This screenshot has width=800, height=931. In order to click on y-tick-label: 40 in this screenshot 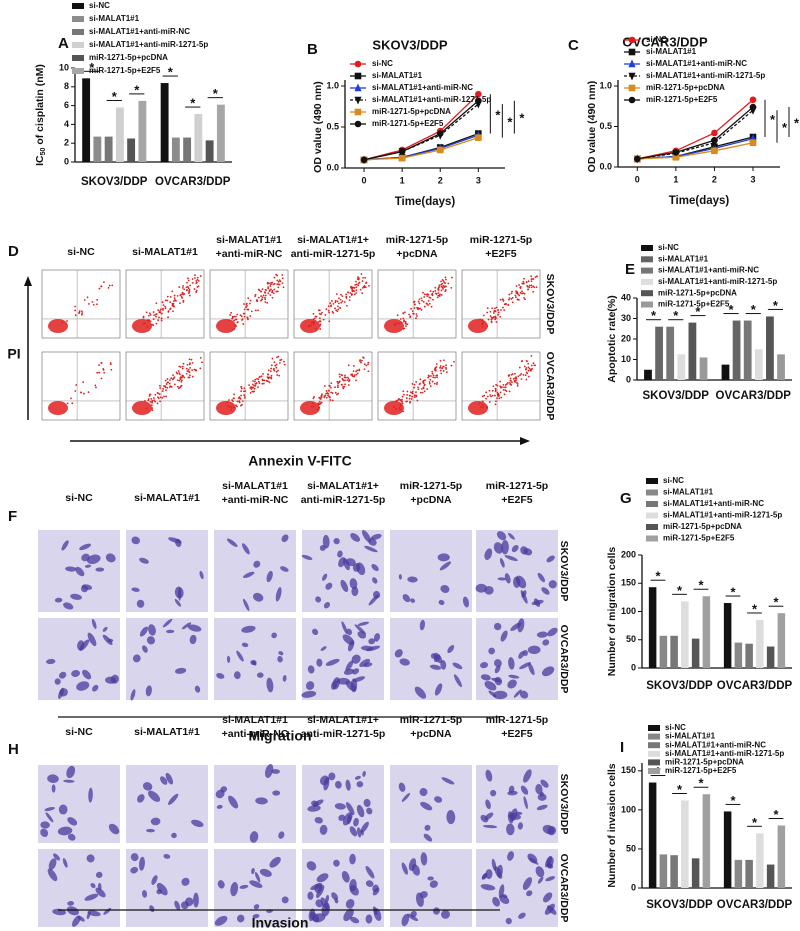, I will do `click(626, 297)`.